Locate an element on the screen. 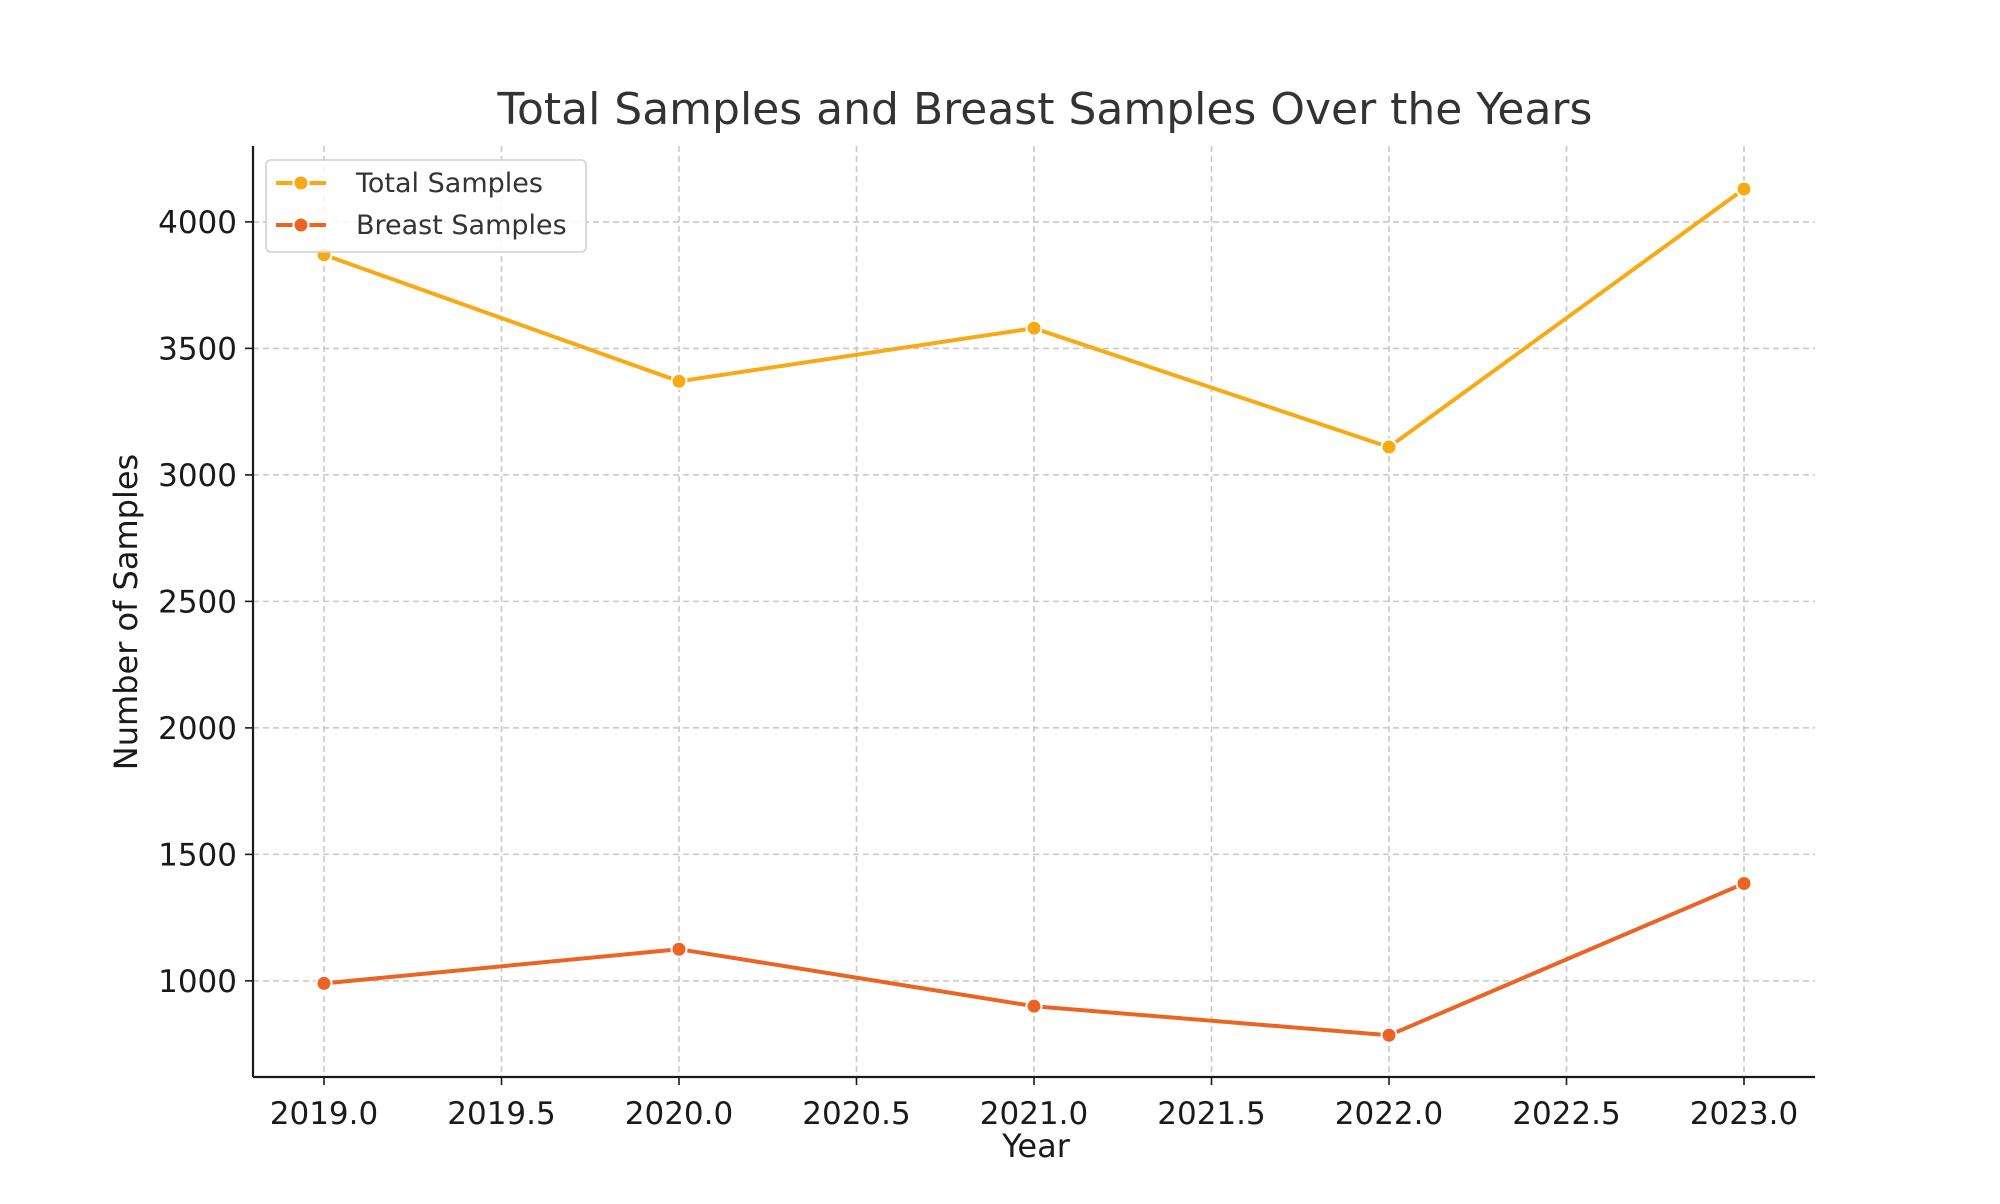 This screenshot has height=1204, width=2000. legend-box is located at coordinates (426, 206).